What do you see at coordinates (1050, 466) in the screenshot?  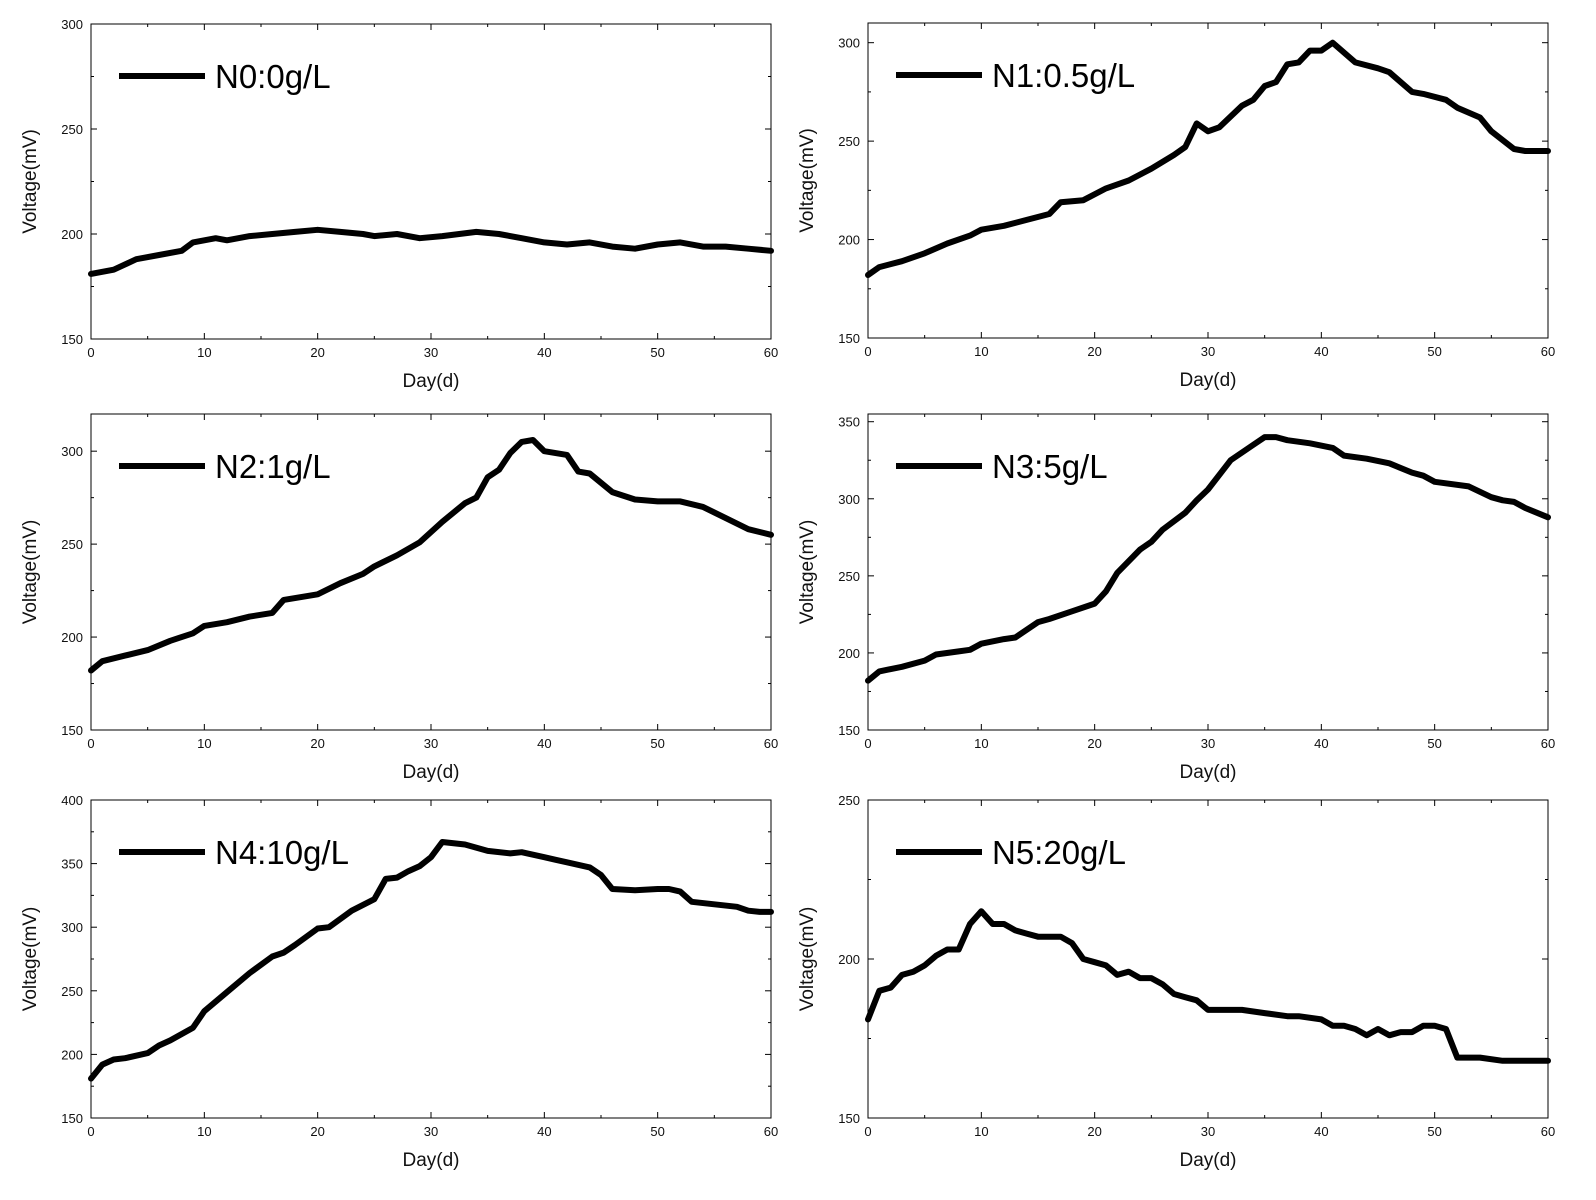 I see `legend-label: N3:5g/L` at bounding box center [1050, 466].